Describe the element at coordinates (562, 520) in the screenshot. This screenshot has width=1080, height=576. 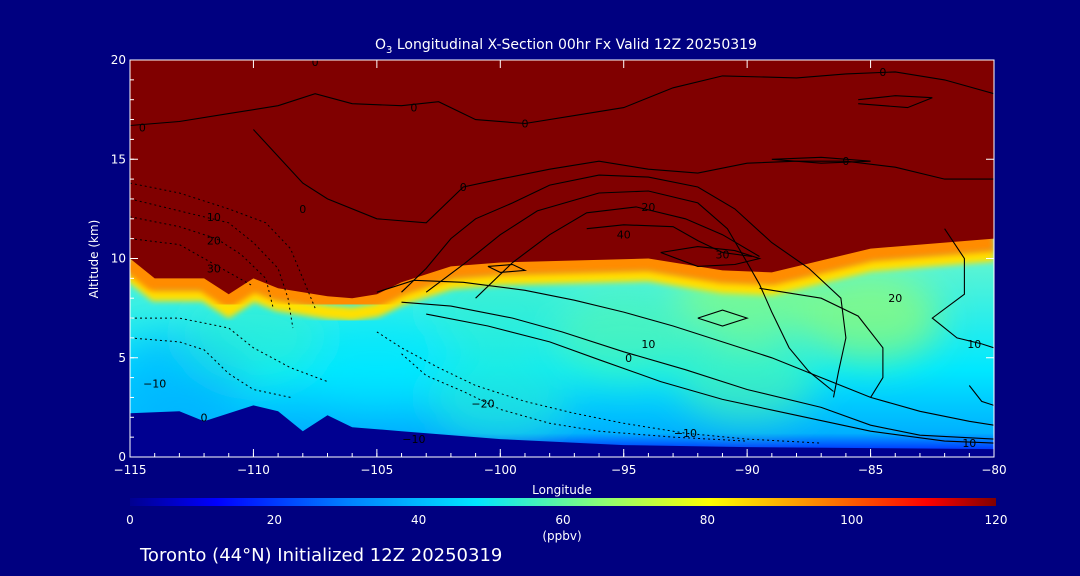
I see `colorbar-tick-label: 60` at that location.